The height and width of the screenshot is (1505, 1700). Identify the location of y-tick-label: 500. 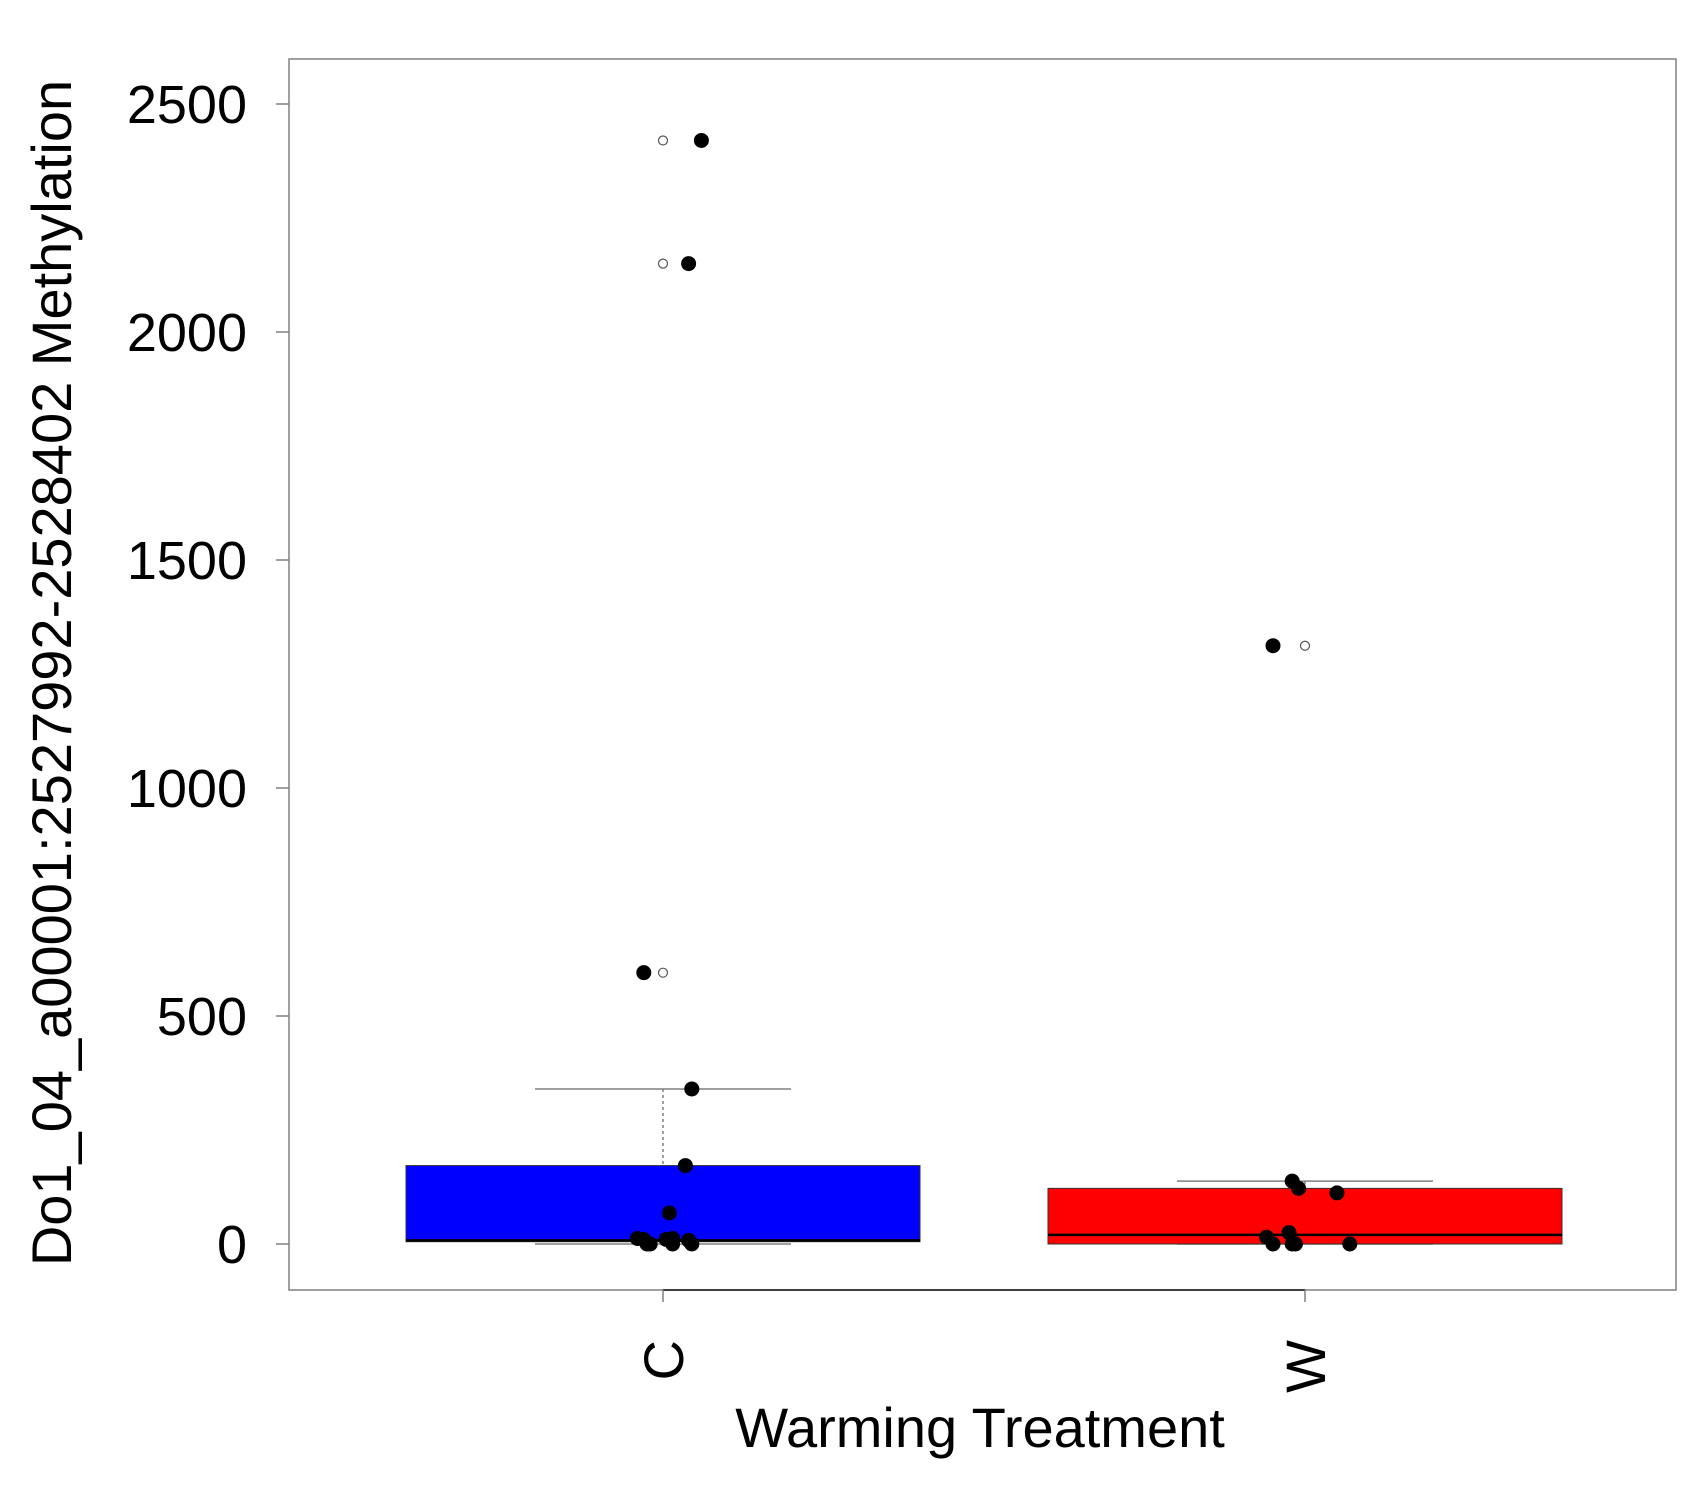
(202, 1017).